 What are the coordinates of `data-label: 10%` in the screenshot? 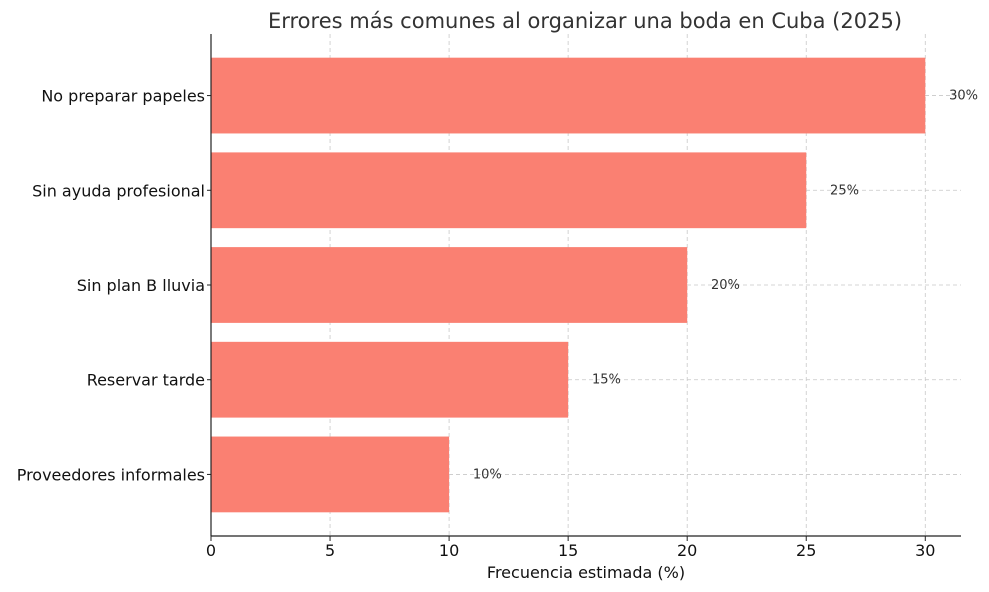 It's located at (487, 474).